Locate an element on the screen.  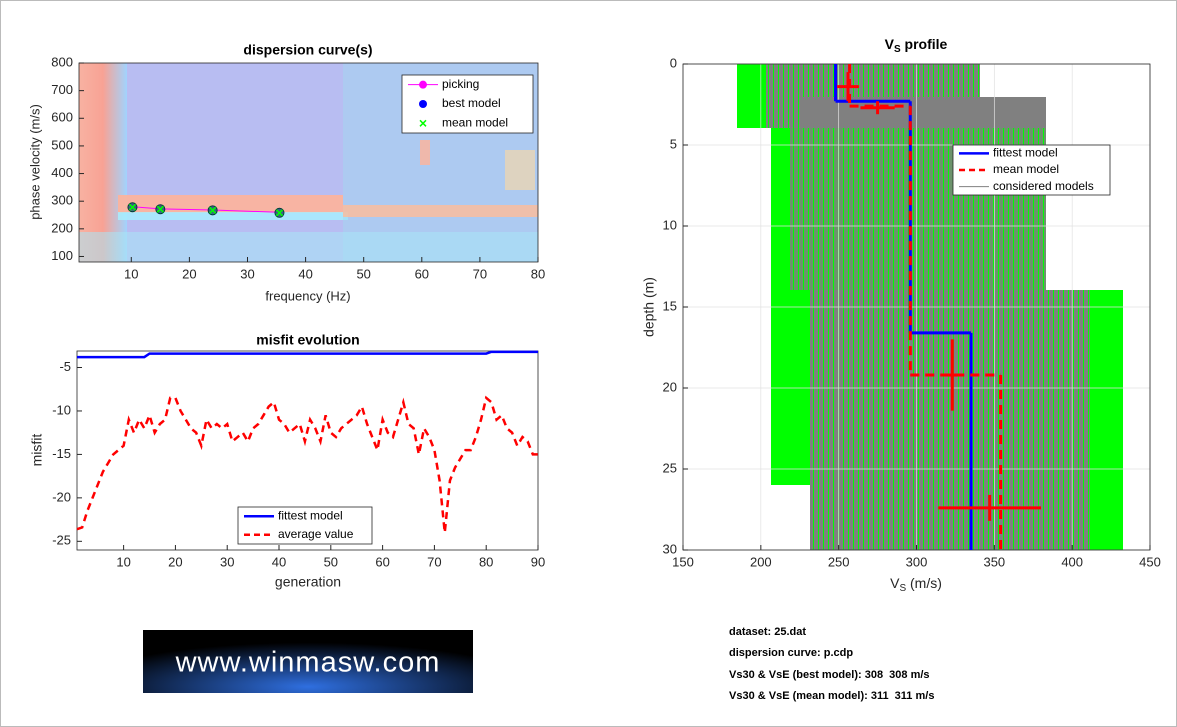
chart-title: dispersion curve(s) is located at coordinates (307, 50).